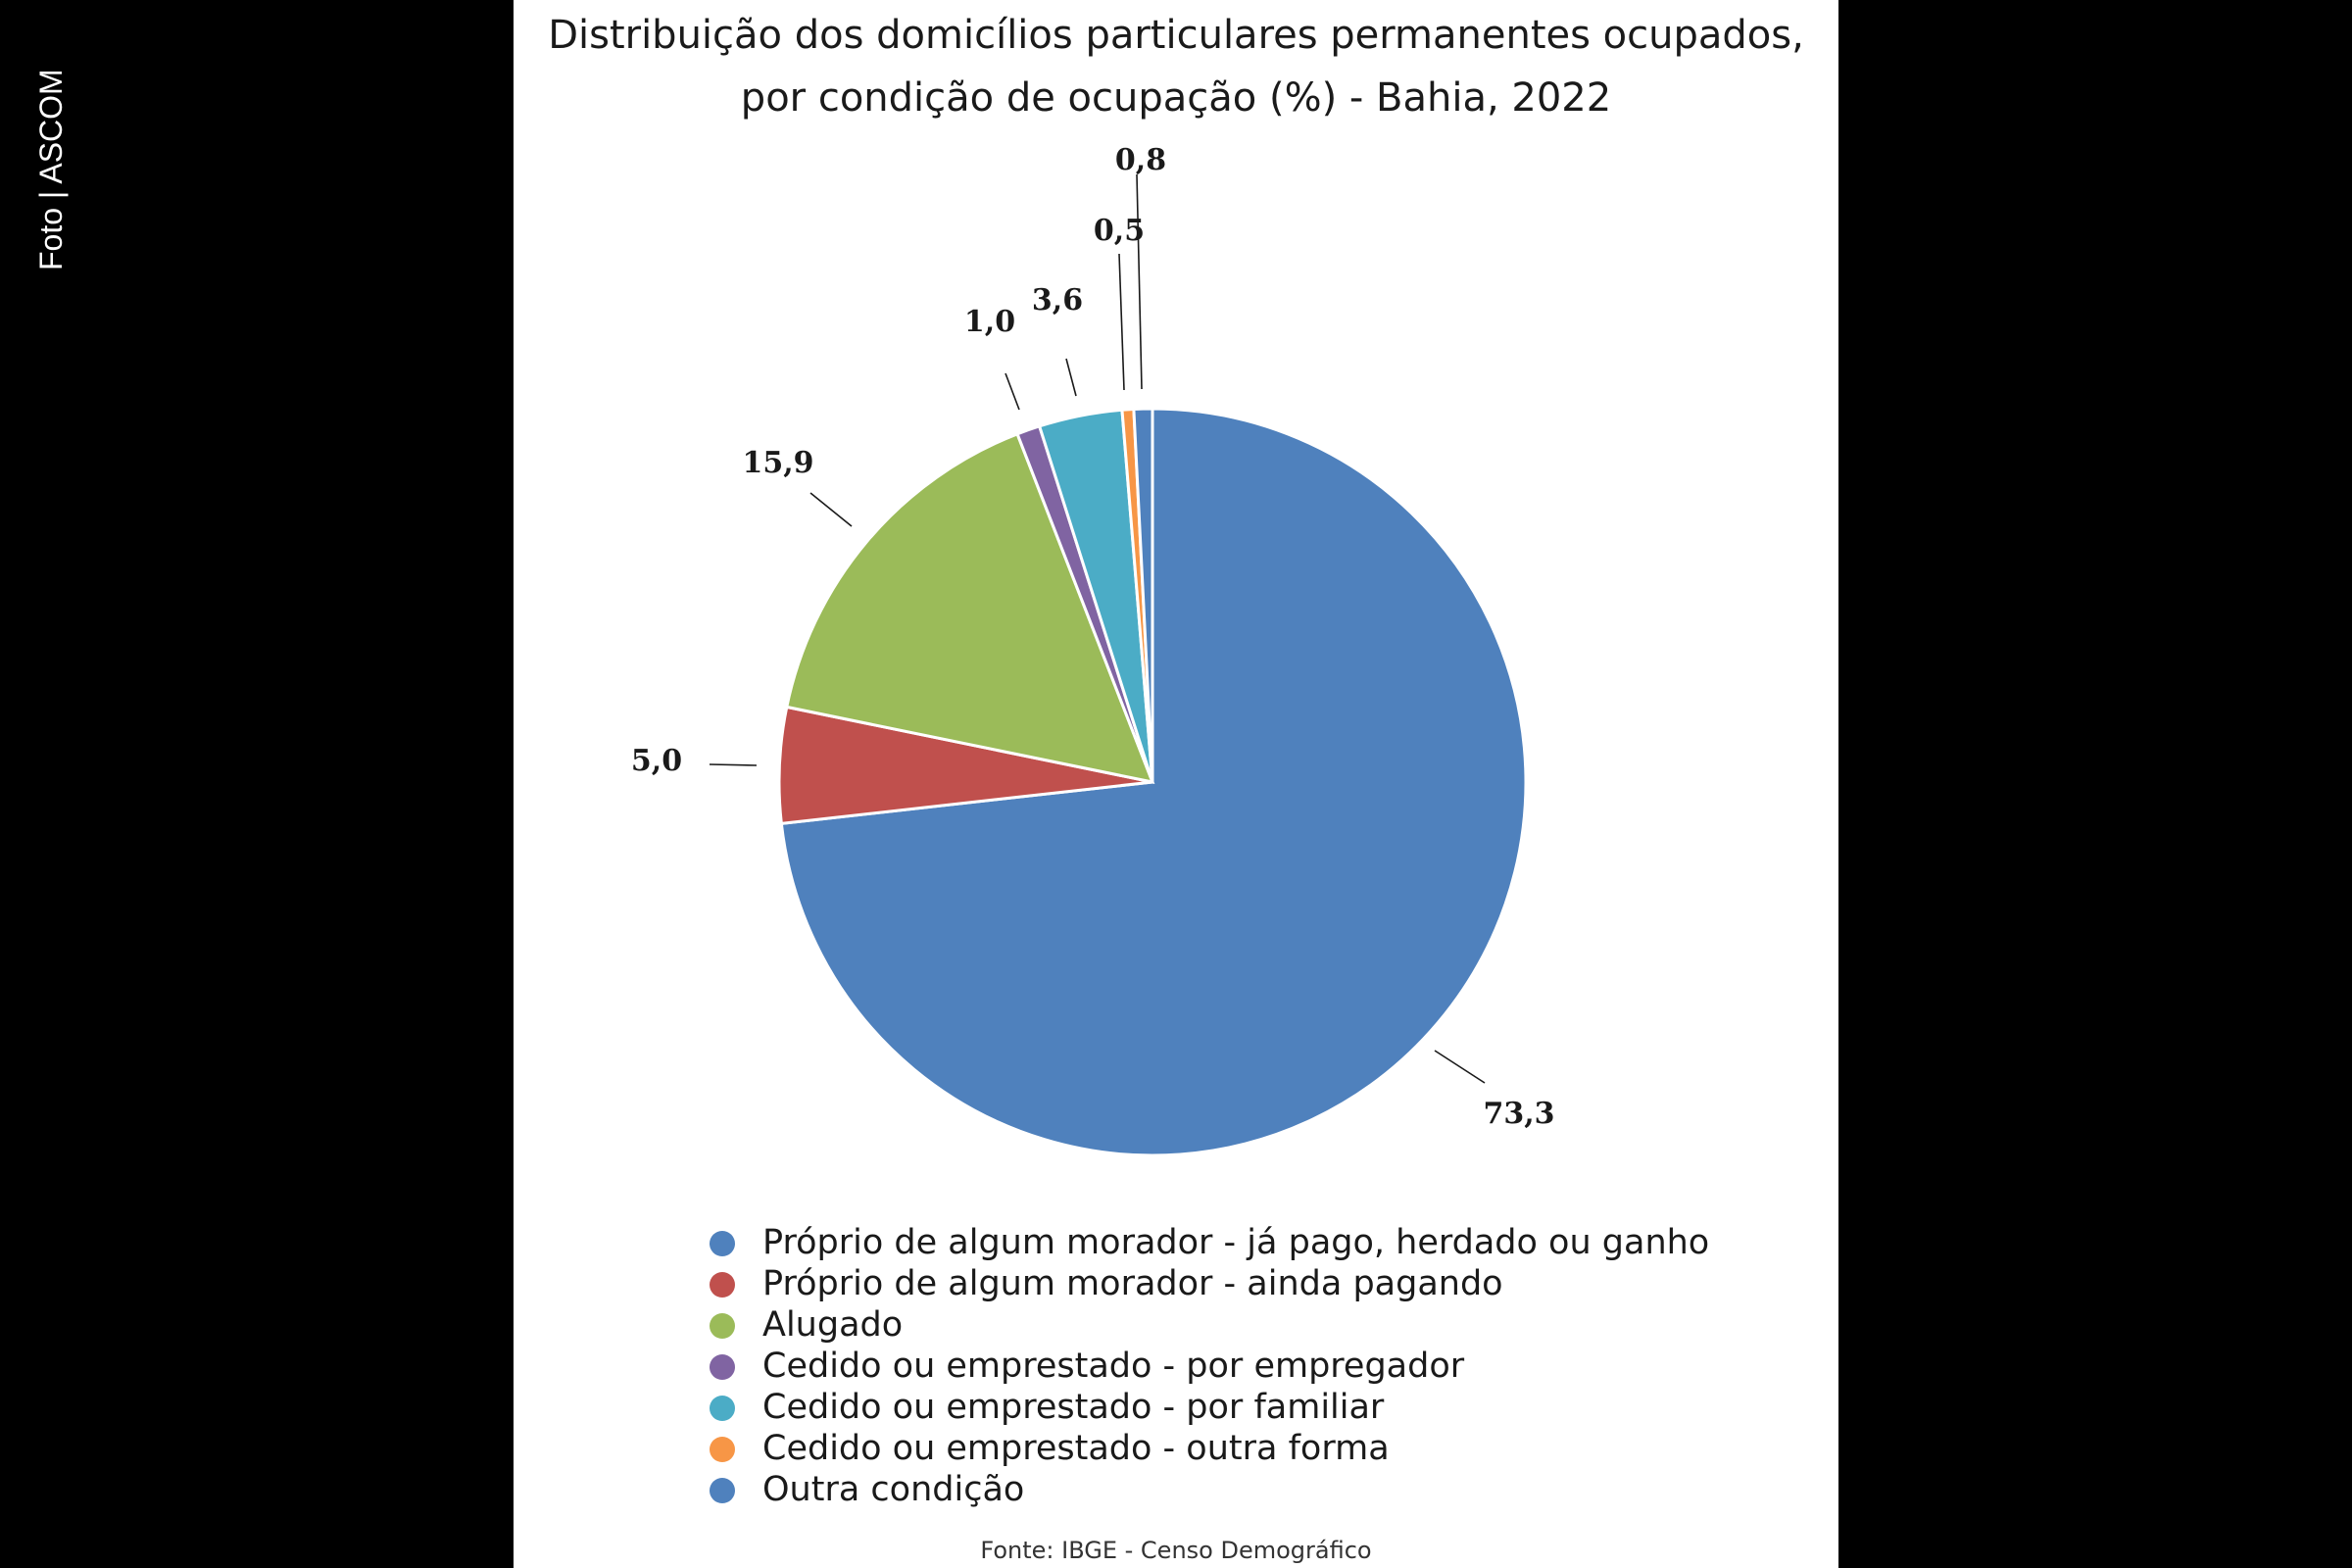  What do you see at coordinates (1121, 322) in the screenshot?
I see `leader-line-cedido-ou-emprestado-outra-forma` at bounding box center [1121, 322].